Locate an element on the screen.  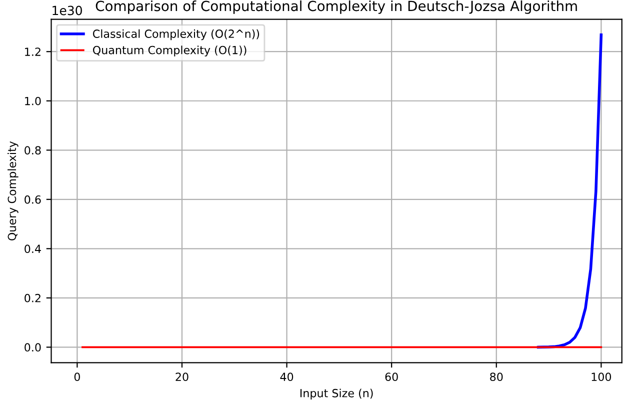
x-tick-label: 80 is located at coordinates (496, 377).